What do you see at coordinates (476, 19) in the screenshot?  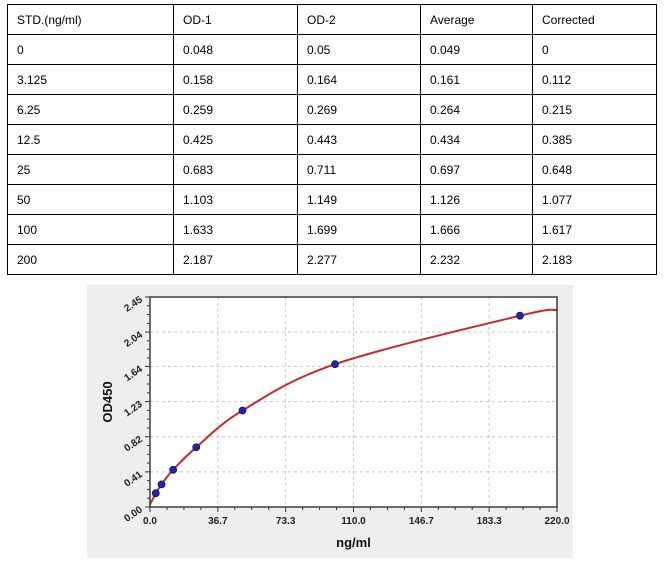 I see `column-header: Average` at bounding box center [476, 19].